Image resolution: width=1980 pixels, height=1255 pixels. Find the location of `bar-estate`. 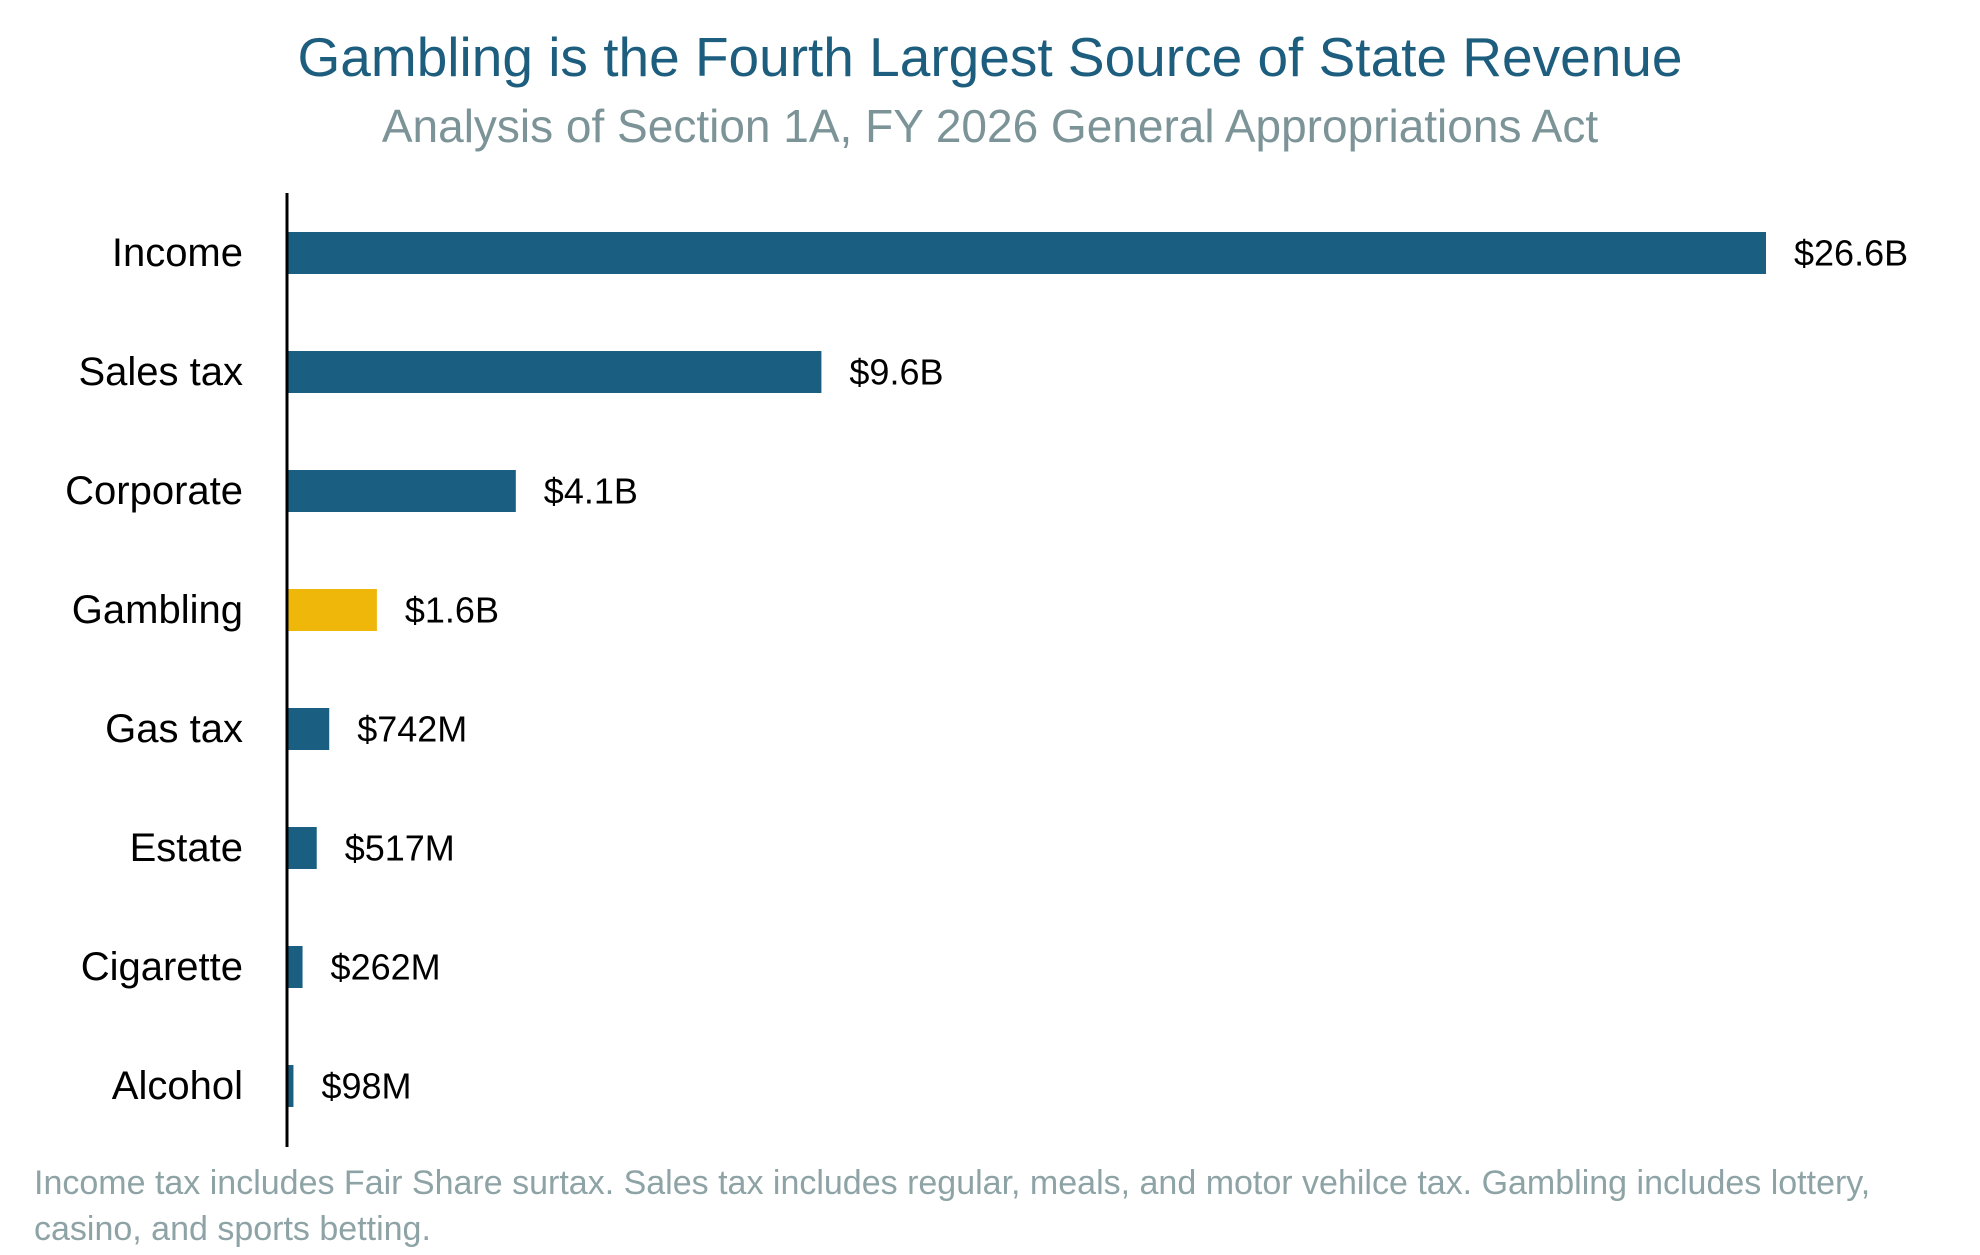

bar-estate is located at coordinates (302, 848).